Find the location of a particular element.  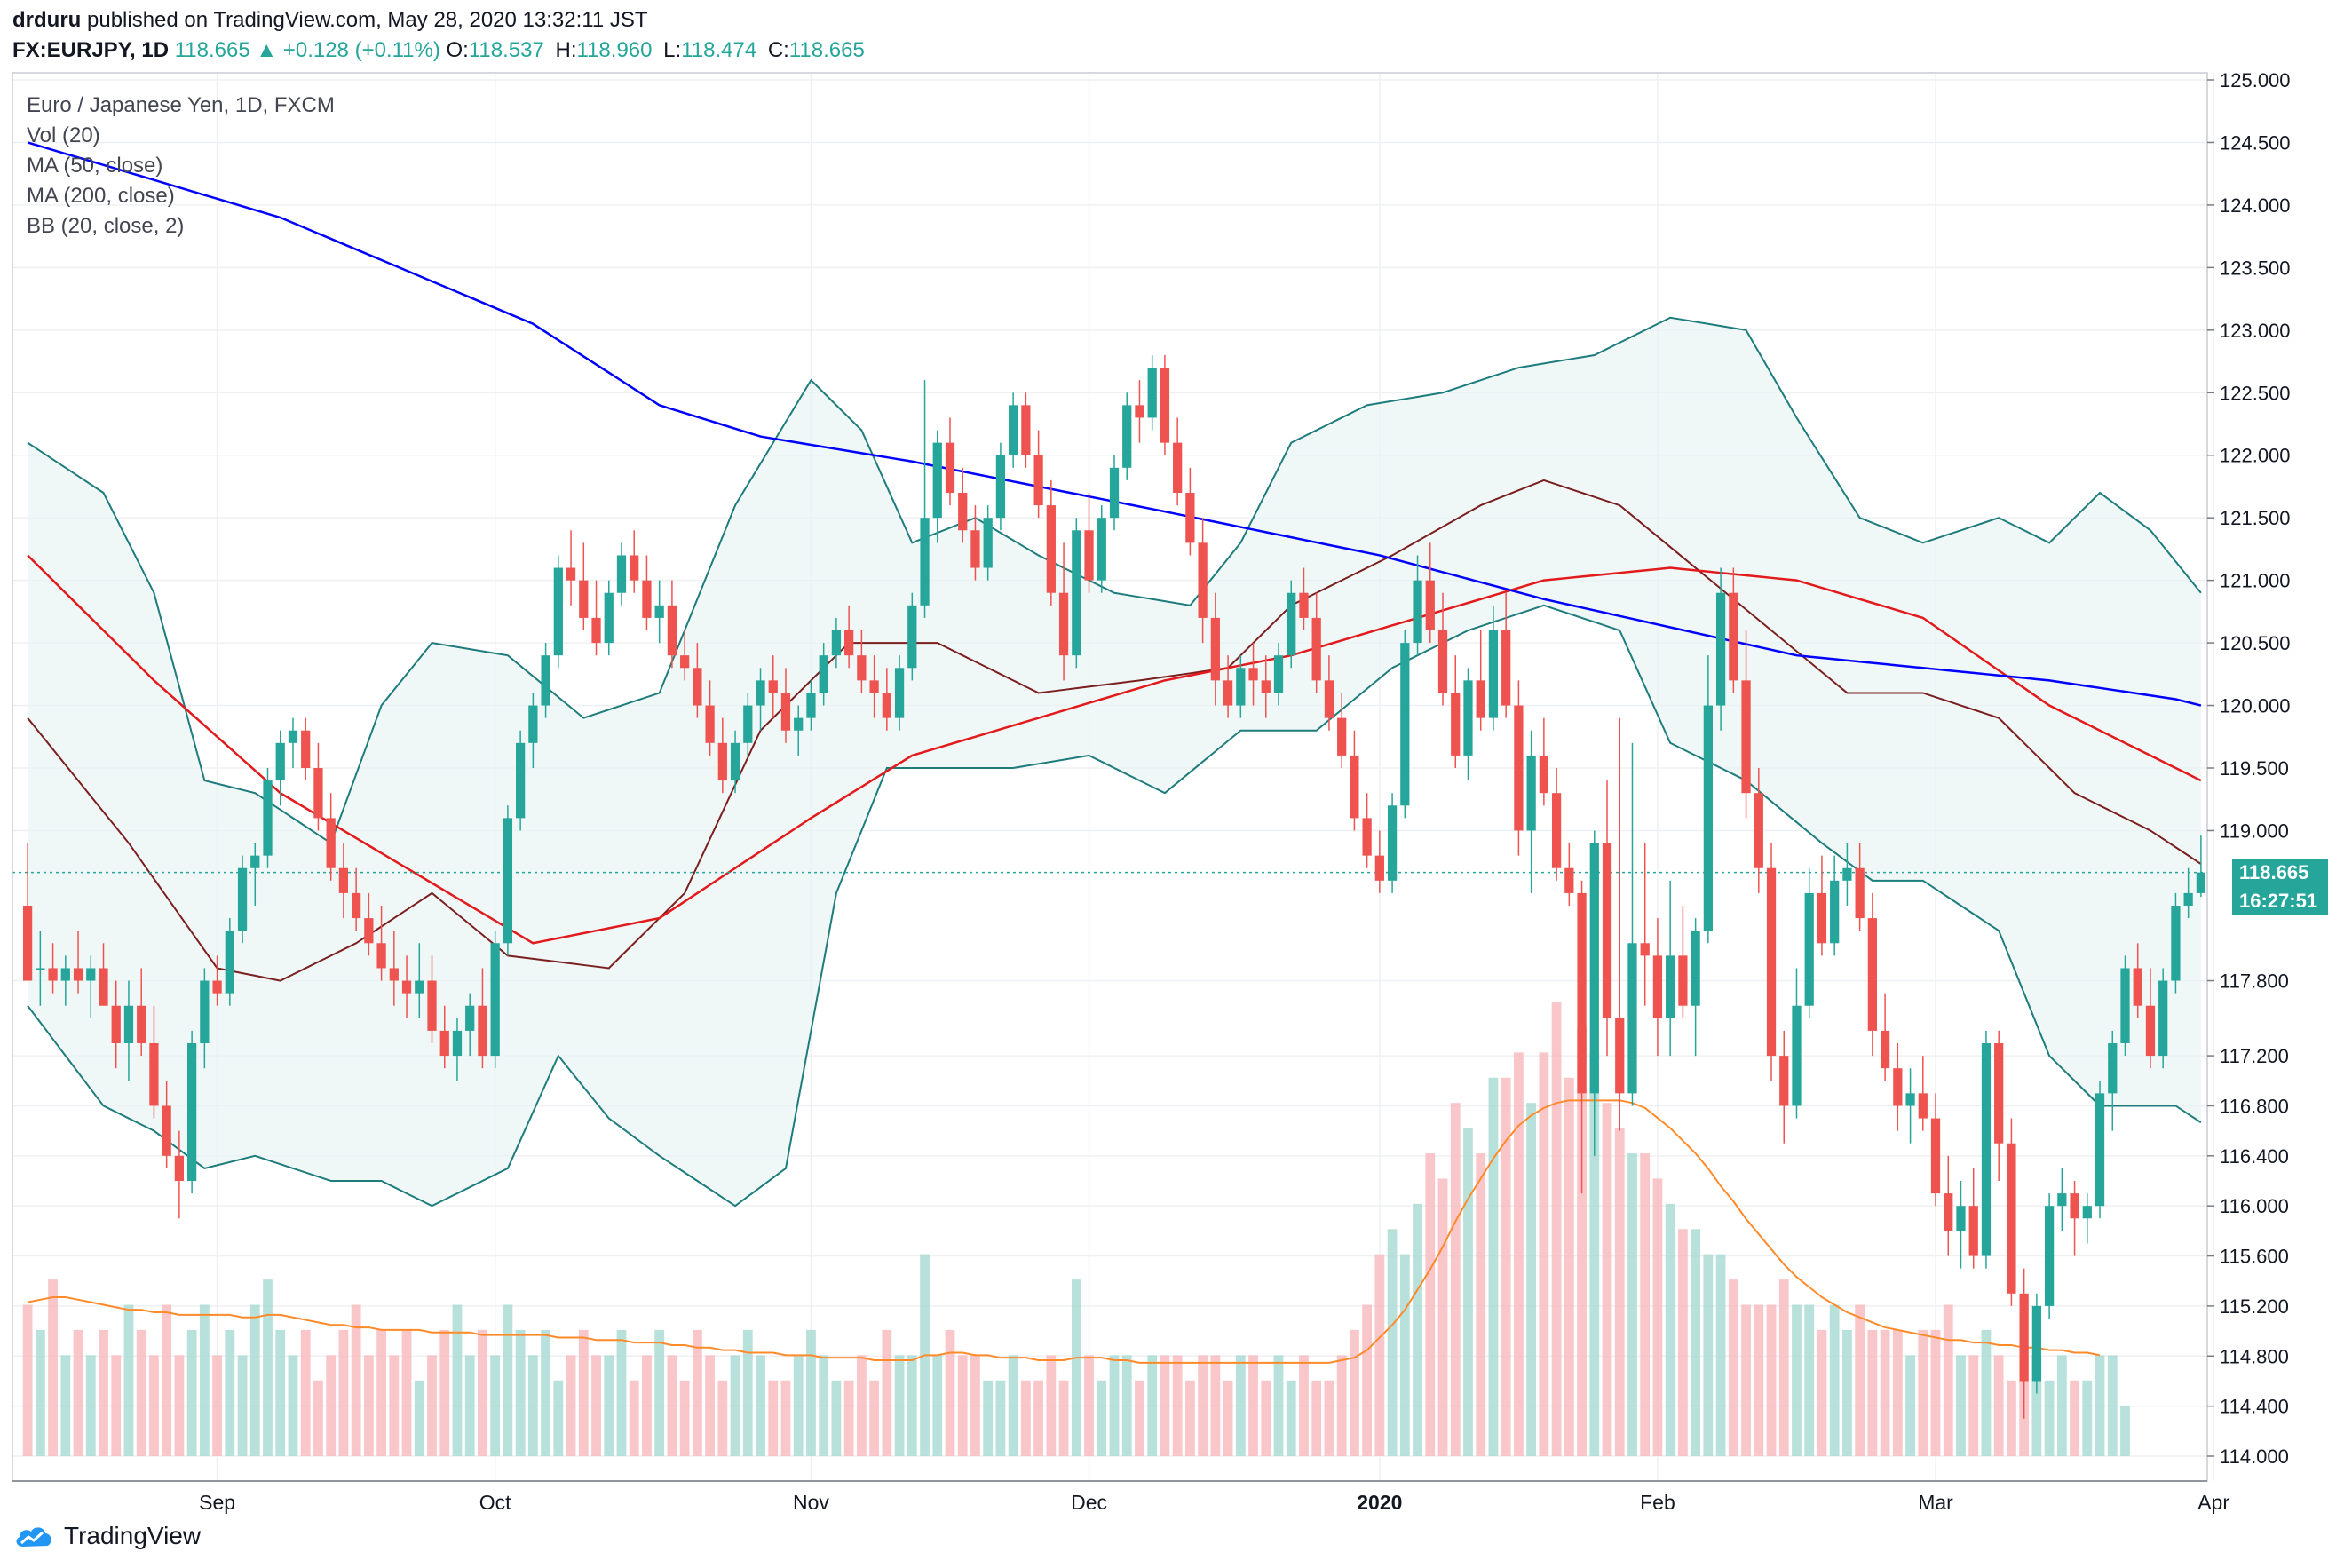

y-tick-label: 114.400 is located at coordinates (2255, 1407).